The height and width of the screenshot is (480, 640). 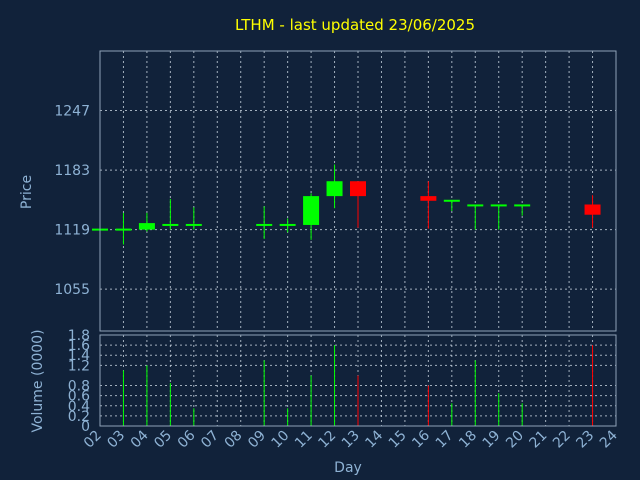 I want to click on day-tick-label: 03, so click(x=116, y=440).